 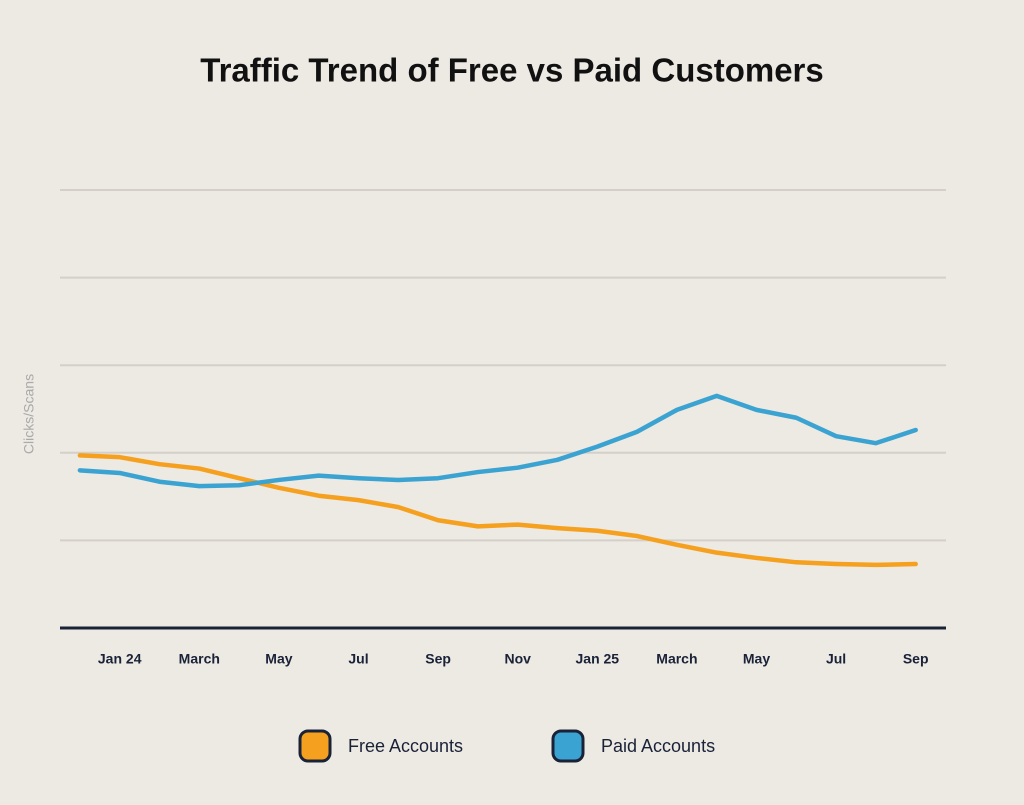 I want to click on x-tick-label: Nov, so click(x=517, y=659).